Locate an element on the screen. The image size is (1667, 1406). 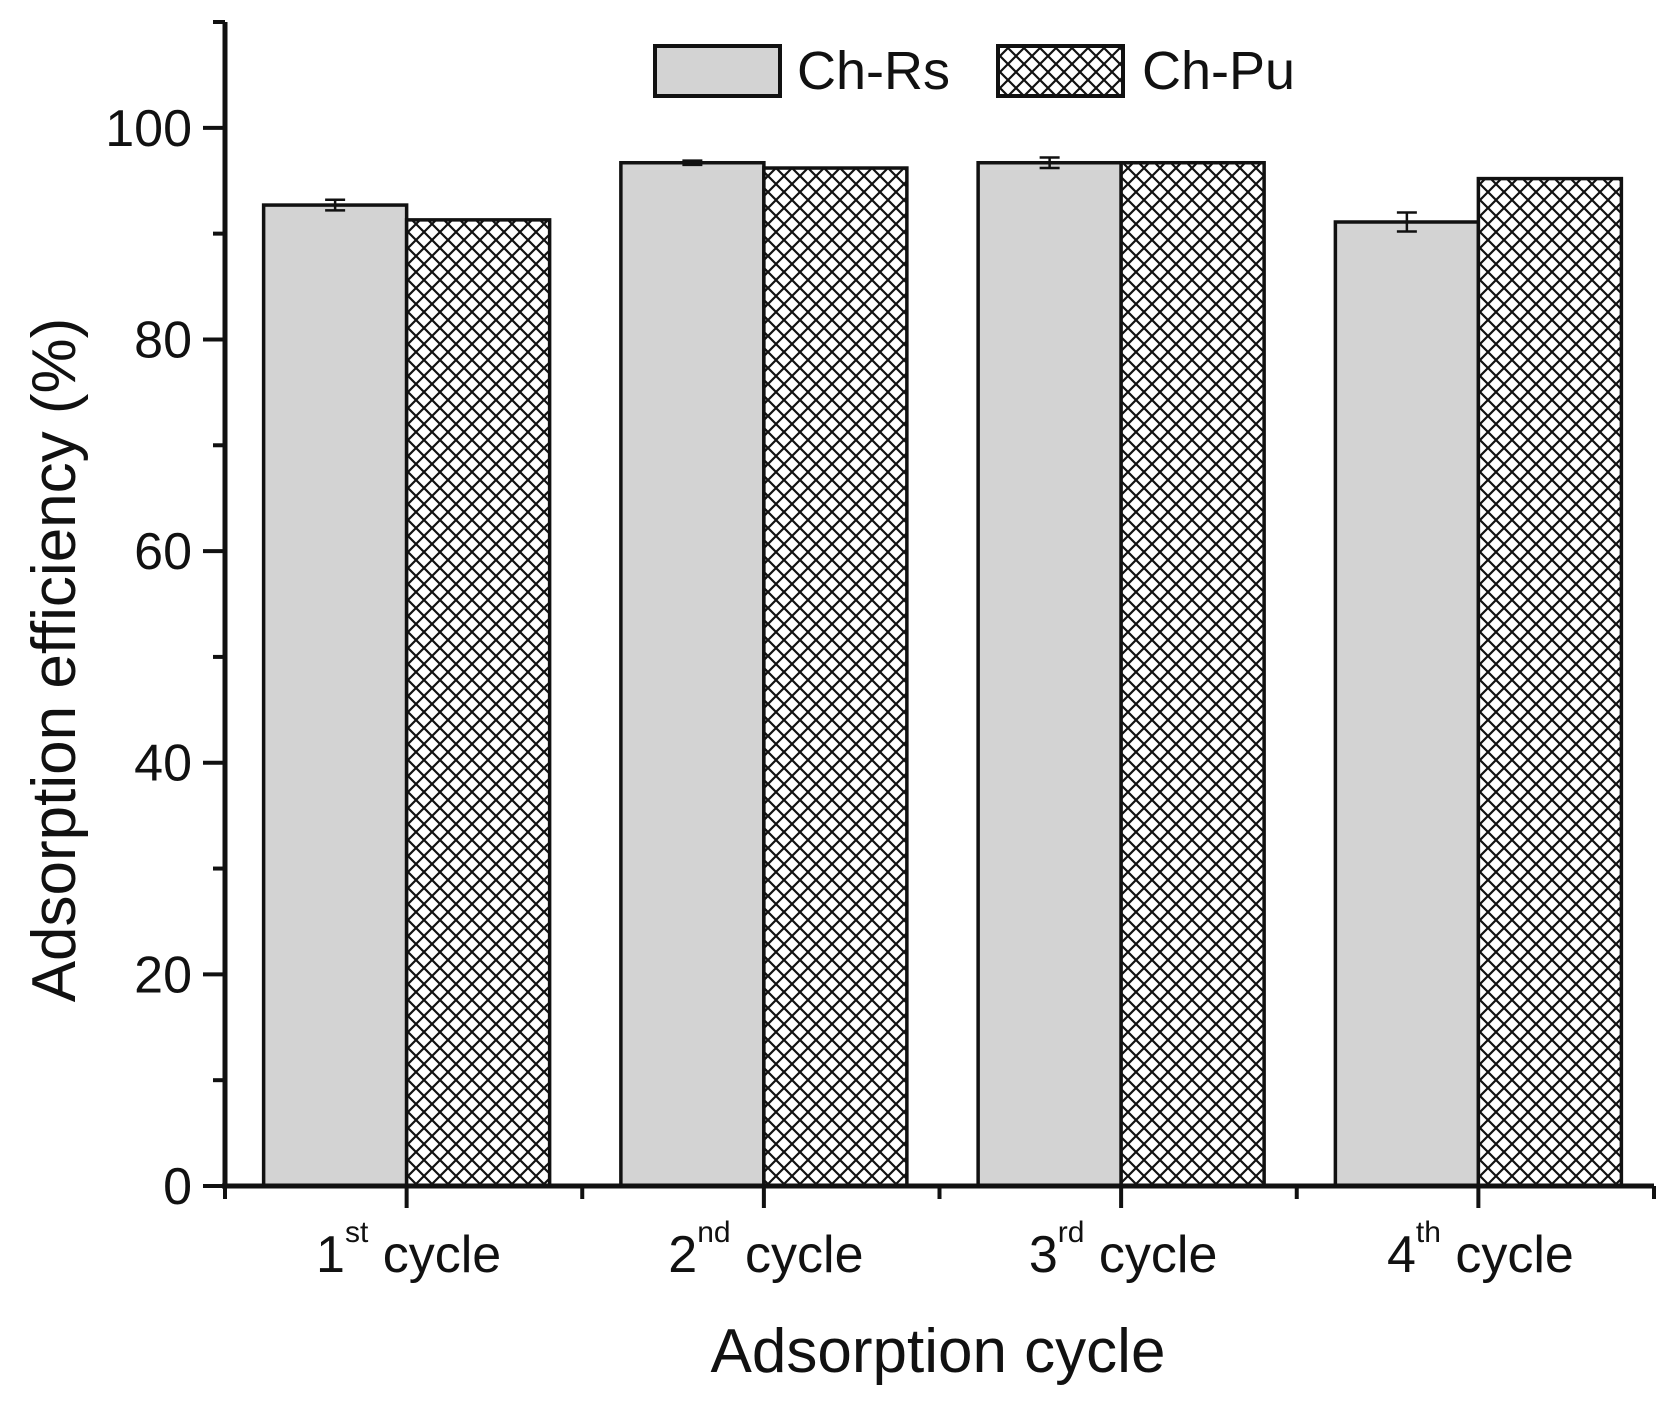
y-tick-label-100: 100 is located at coordinates (148, 129).